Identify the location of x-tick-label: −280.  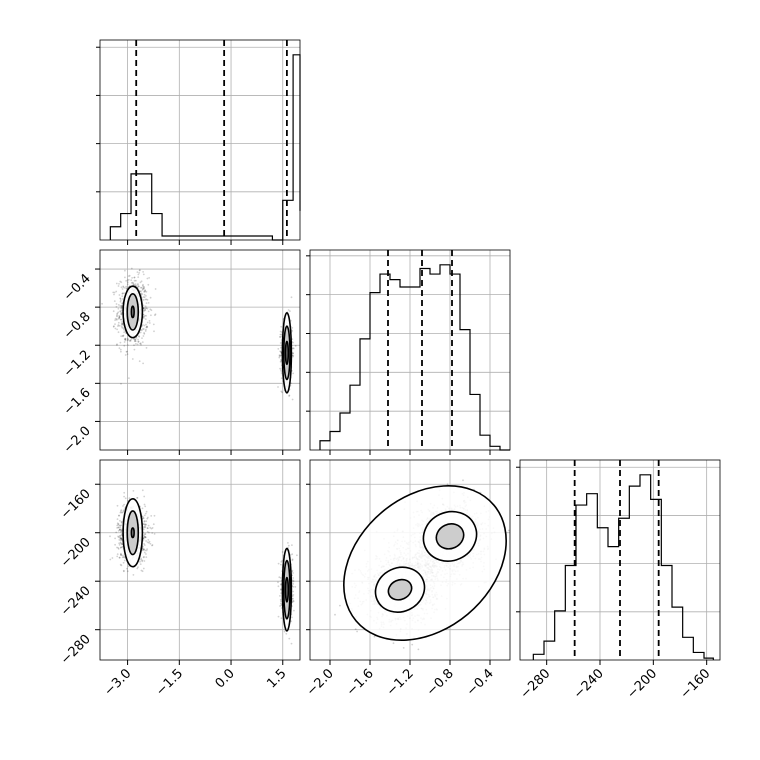
(536, 684).